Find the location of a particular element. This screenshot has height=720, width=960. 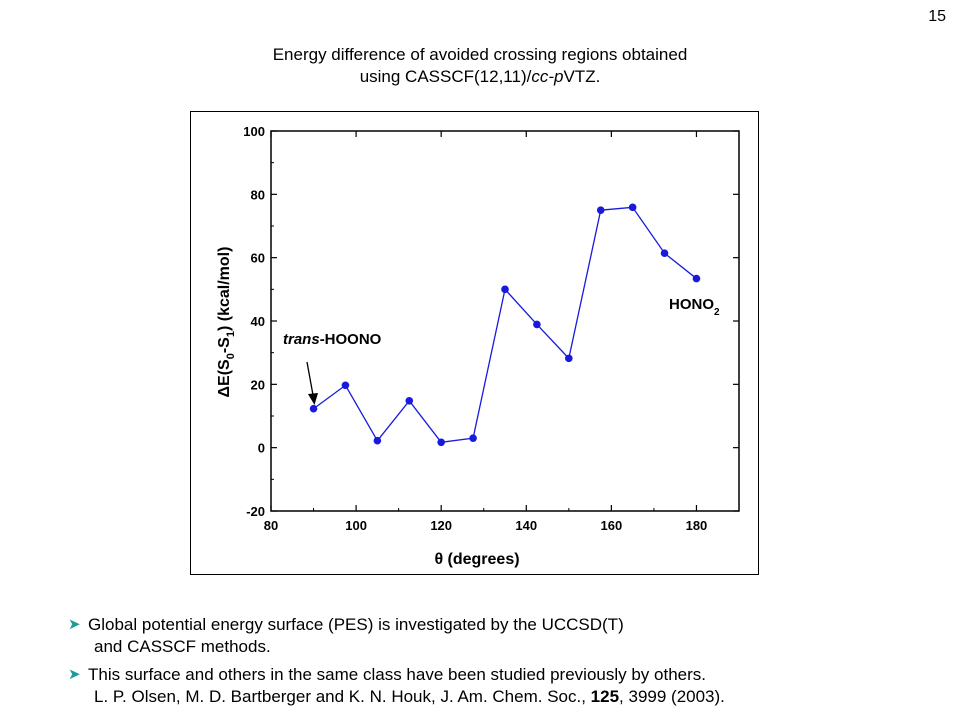

x-tick-label: 80 is located at coordinates (271, 525).